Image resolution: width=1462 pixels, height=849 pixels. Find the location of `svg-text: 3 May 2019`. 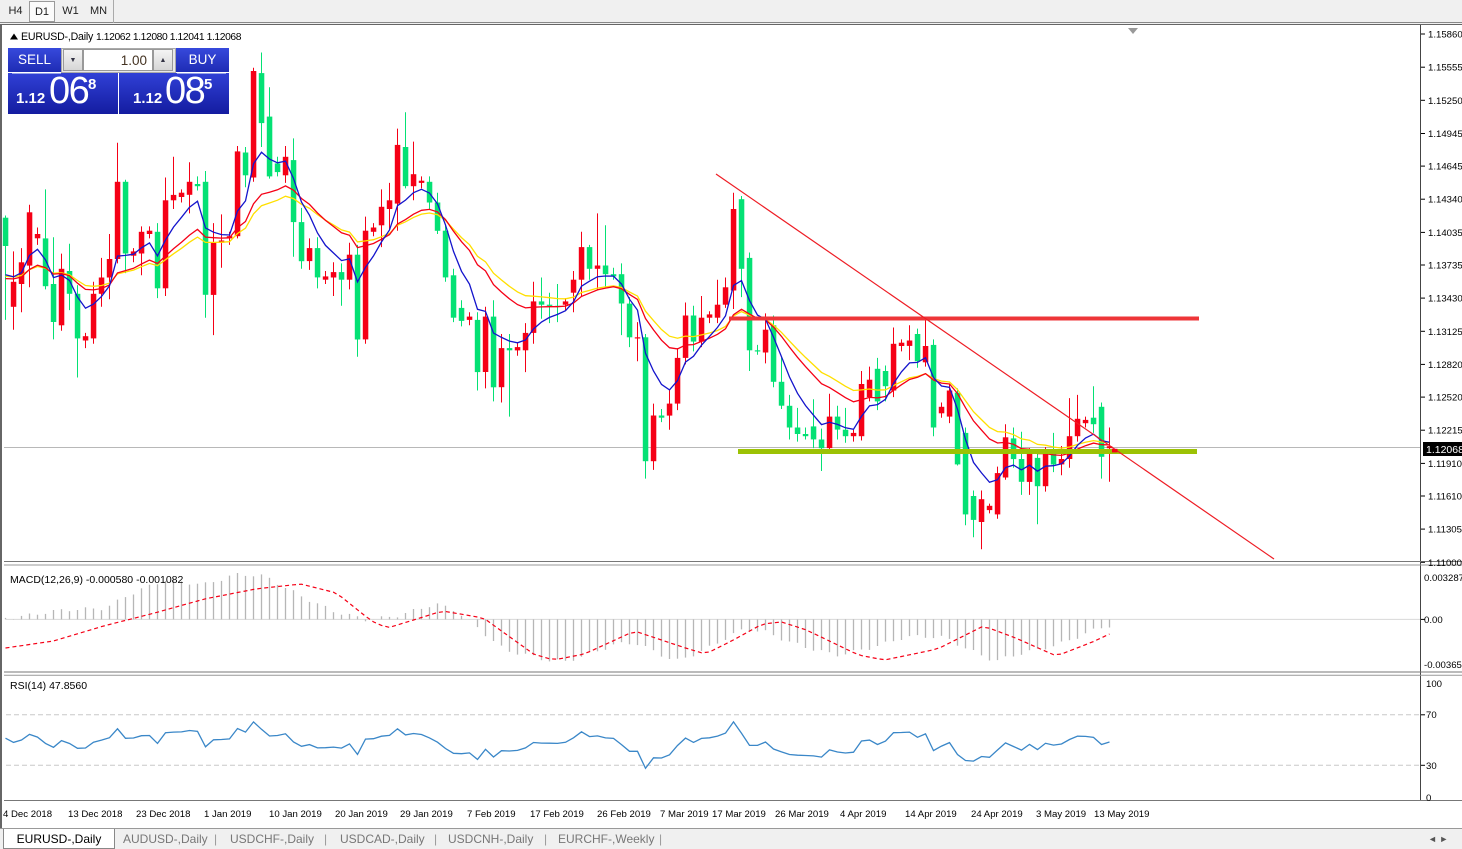

svg-text: 3 May 2019 is located at coordinates (1061, 814).